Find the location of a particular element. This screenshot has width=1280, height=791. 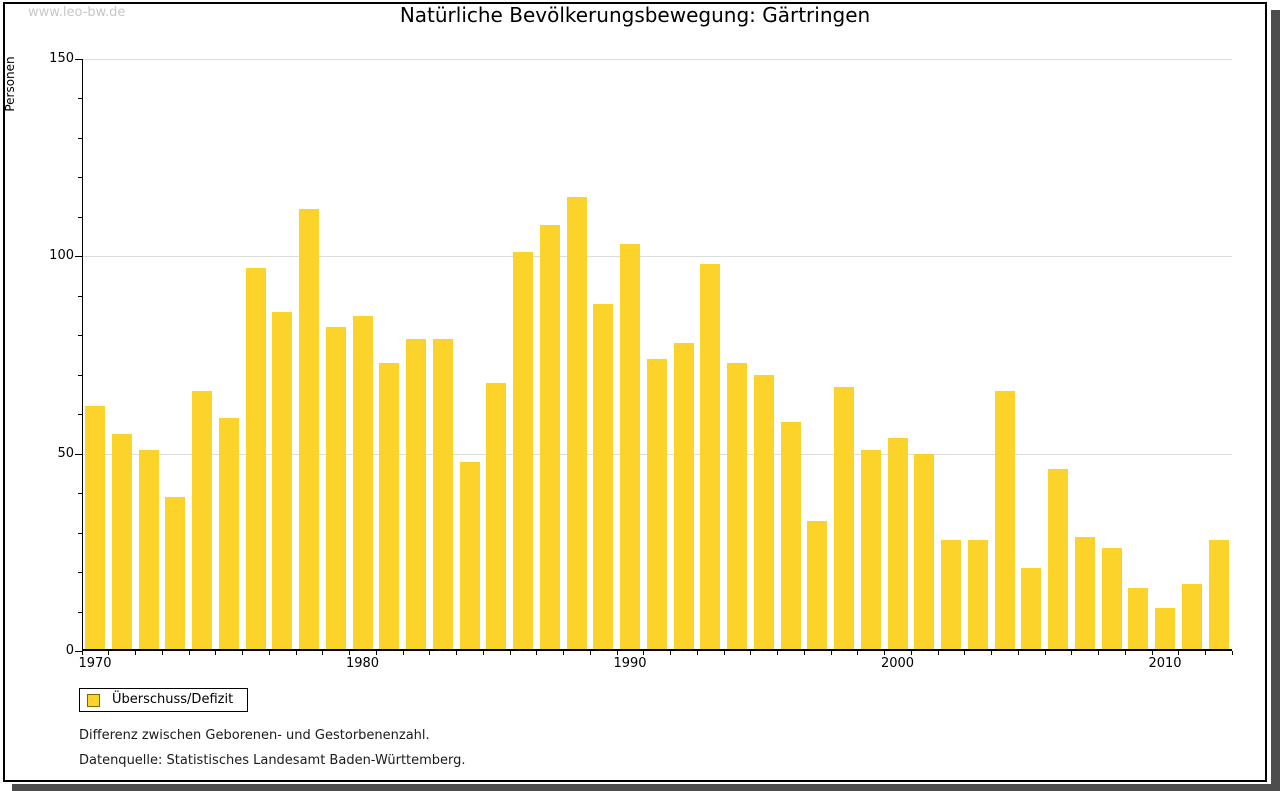

y-axis-tick-label: 100 is located at coordinates (61, 256).